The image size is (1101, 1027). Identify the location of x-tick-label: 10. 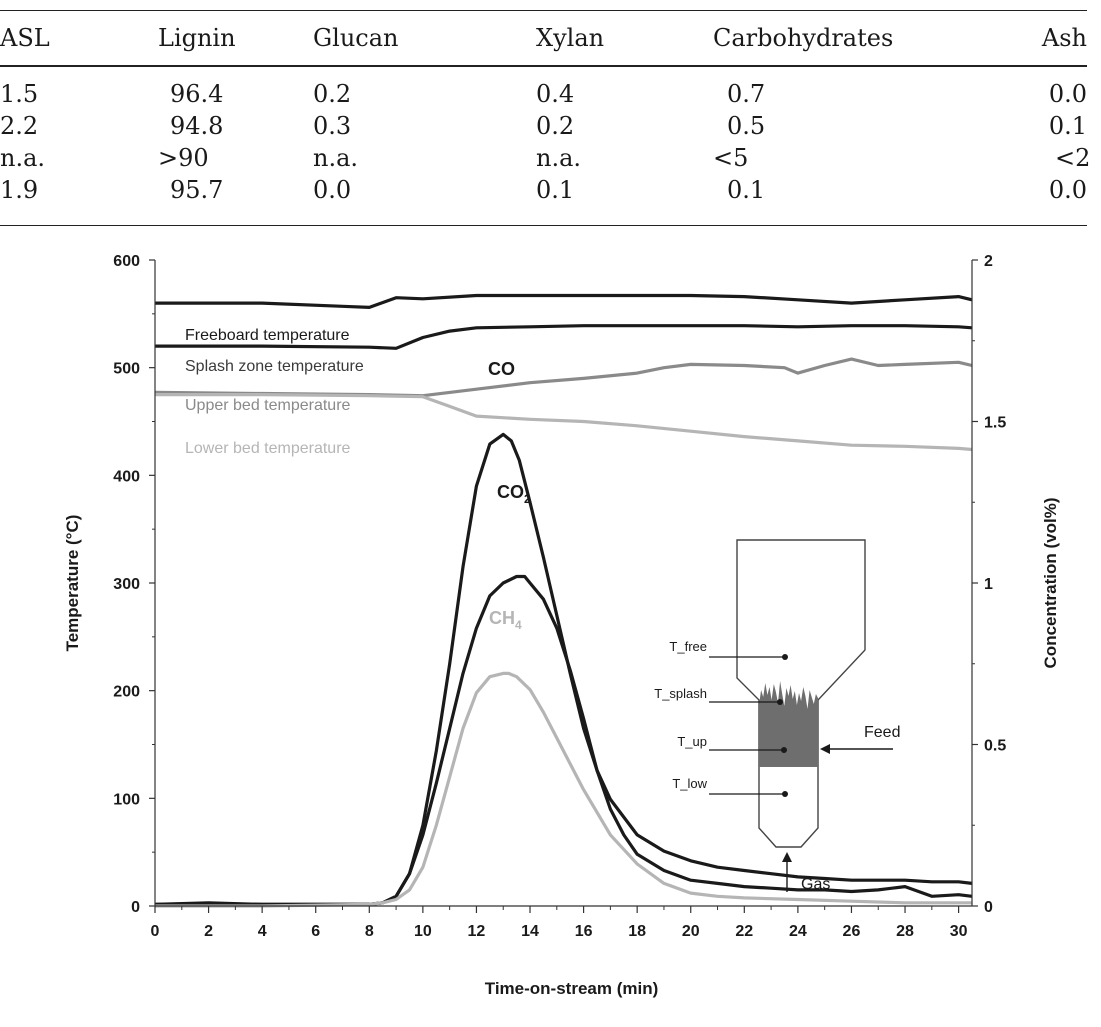
(423, 931).